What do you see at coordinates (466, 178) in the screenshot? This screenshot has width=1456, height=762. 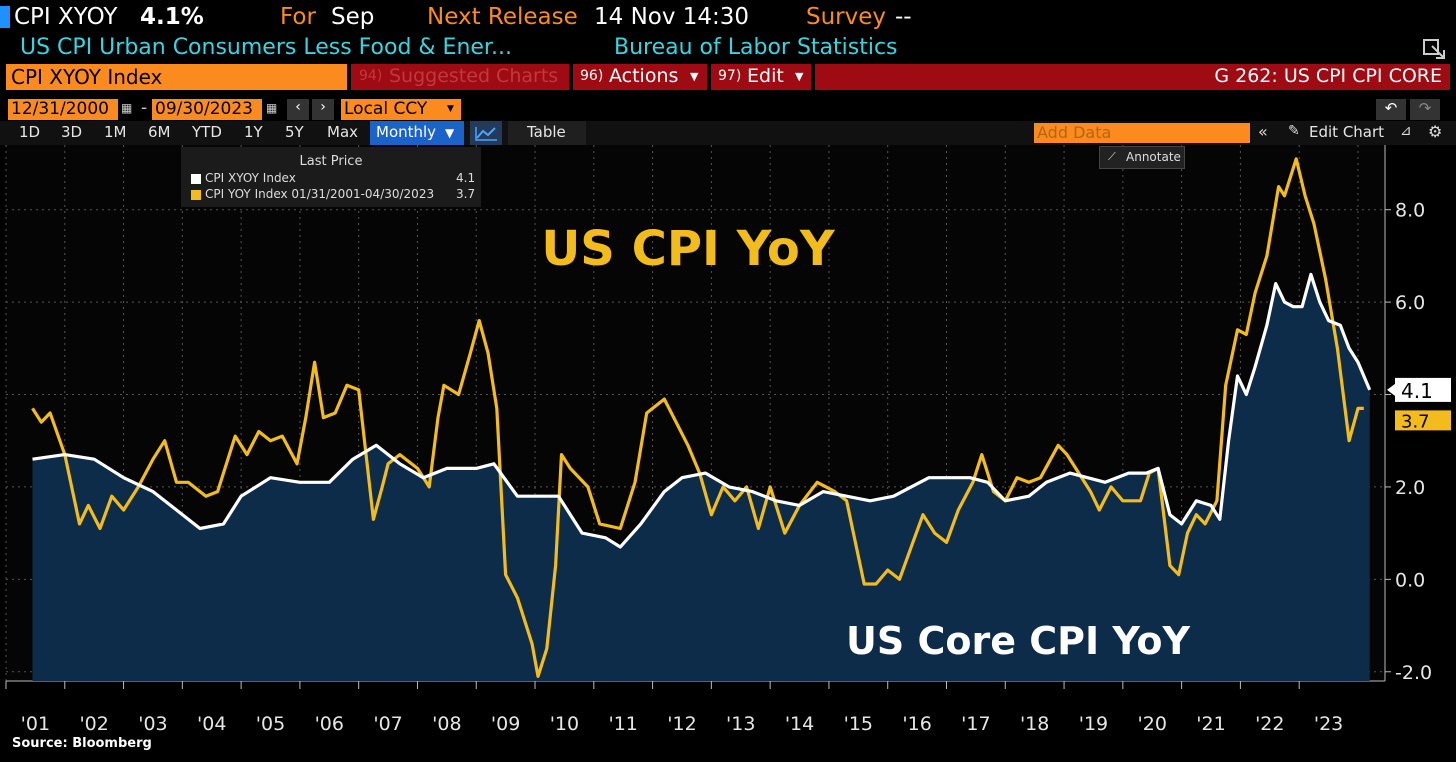 I see `legend-value-core: 4.1` at bounding box center [466, 178].